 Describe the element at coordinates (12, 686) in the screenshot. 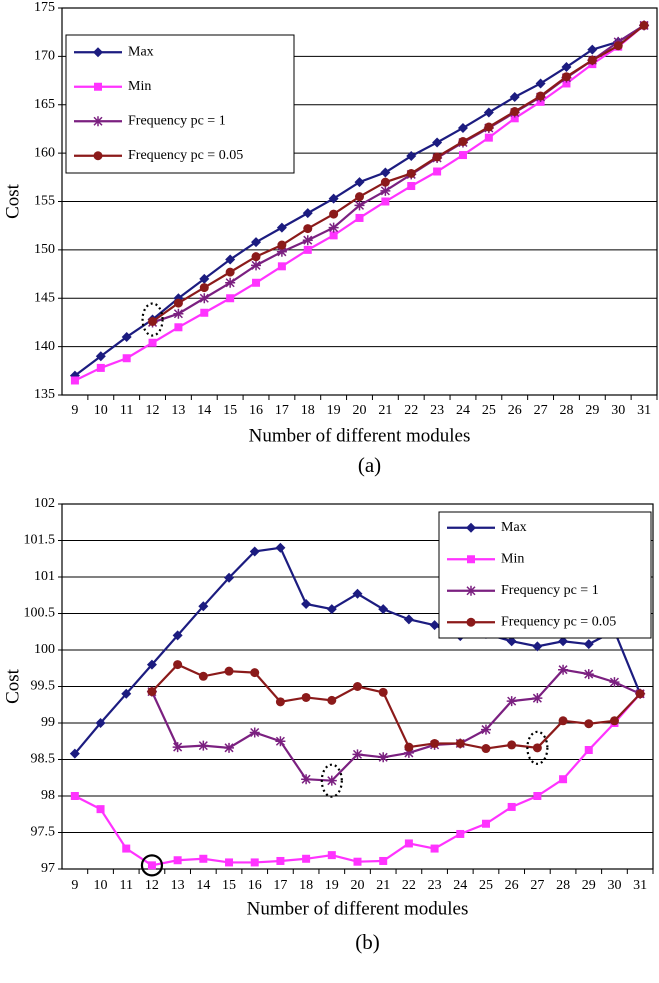

I see `y-axis-title: Cost` at that location.